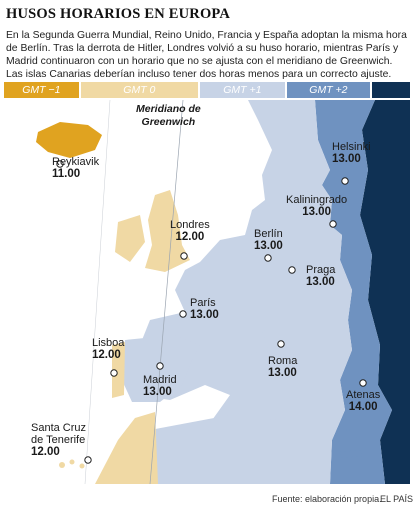  Describe the element at coordinates (353, 292) in the screenshot. I see `zone-gmt-plus2` at that location.